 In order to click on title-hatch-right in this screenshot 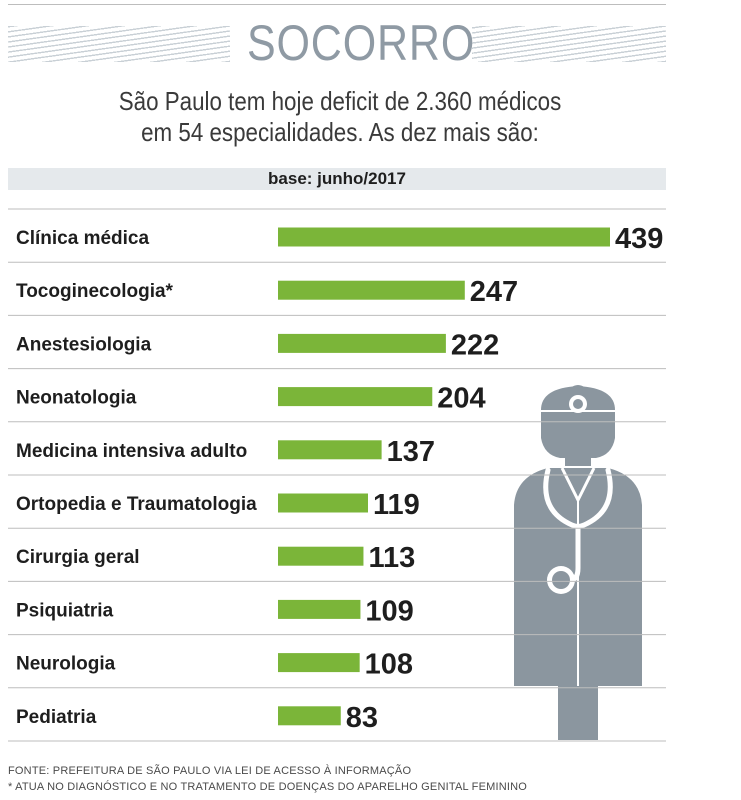, I will do `click(569, 44)`.